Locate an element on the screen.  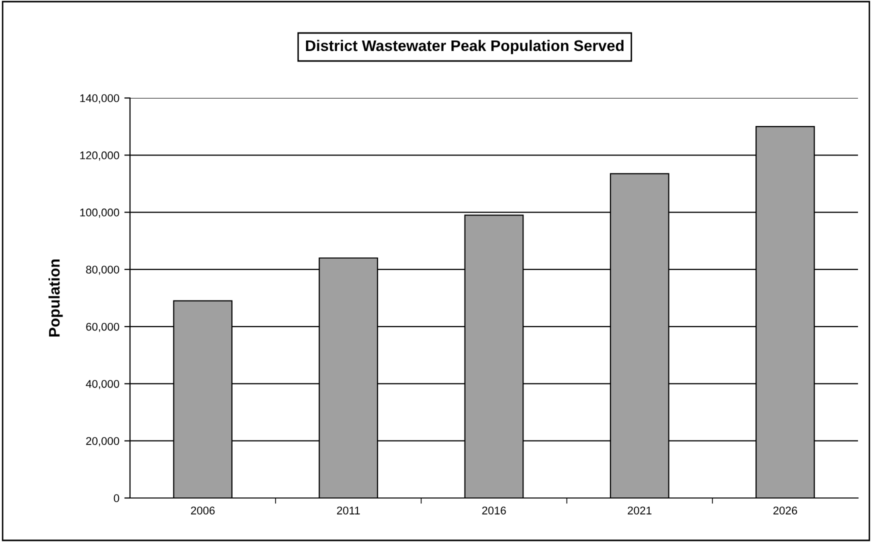
y-tick-label: 0 is located at coordinates (117, 498).